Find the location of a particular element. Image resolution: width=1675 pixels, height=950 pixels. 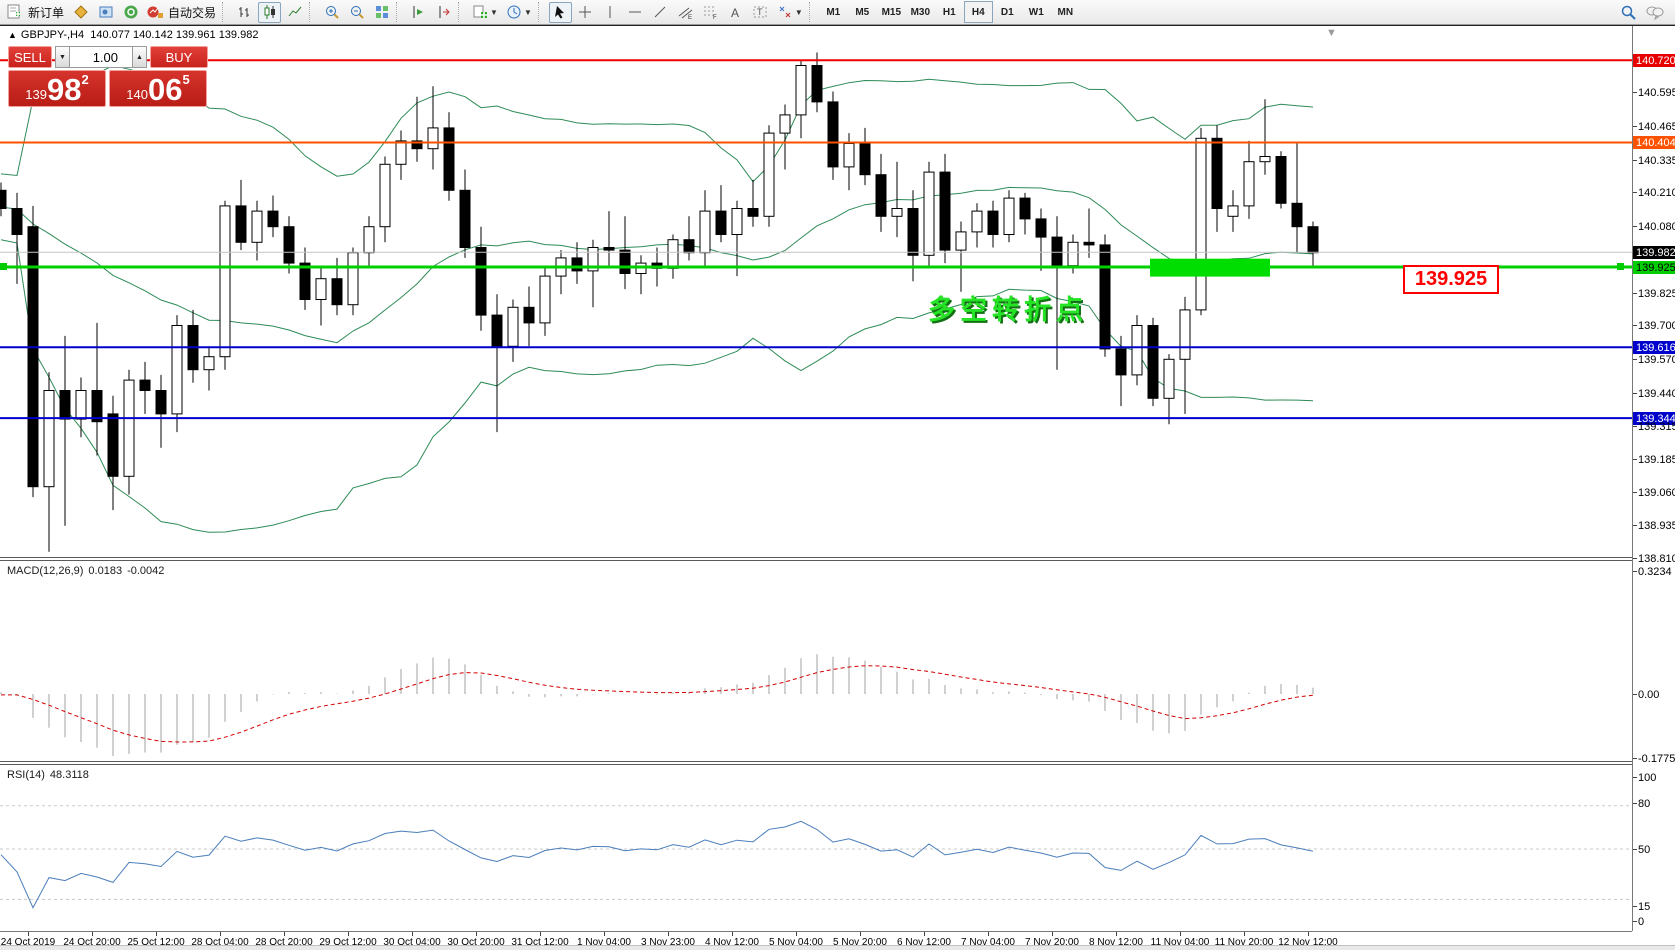

zoom-in-button is located at coordinates (331, 12).